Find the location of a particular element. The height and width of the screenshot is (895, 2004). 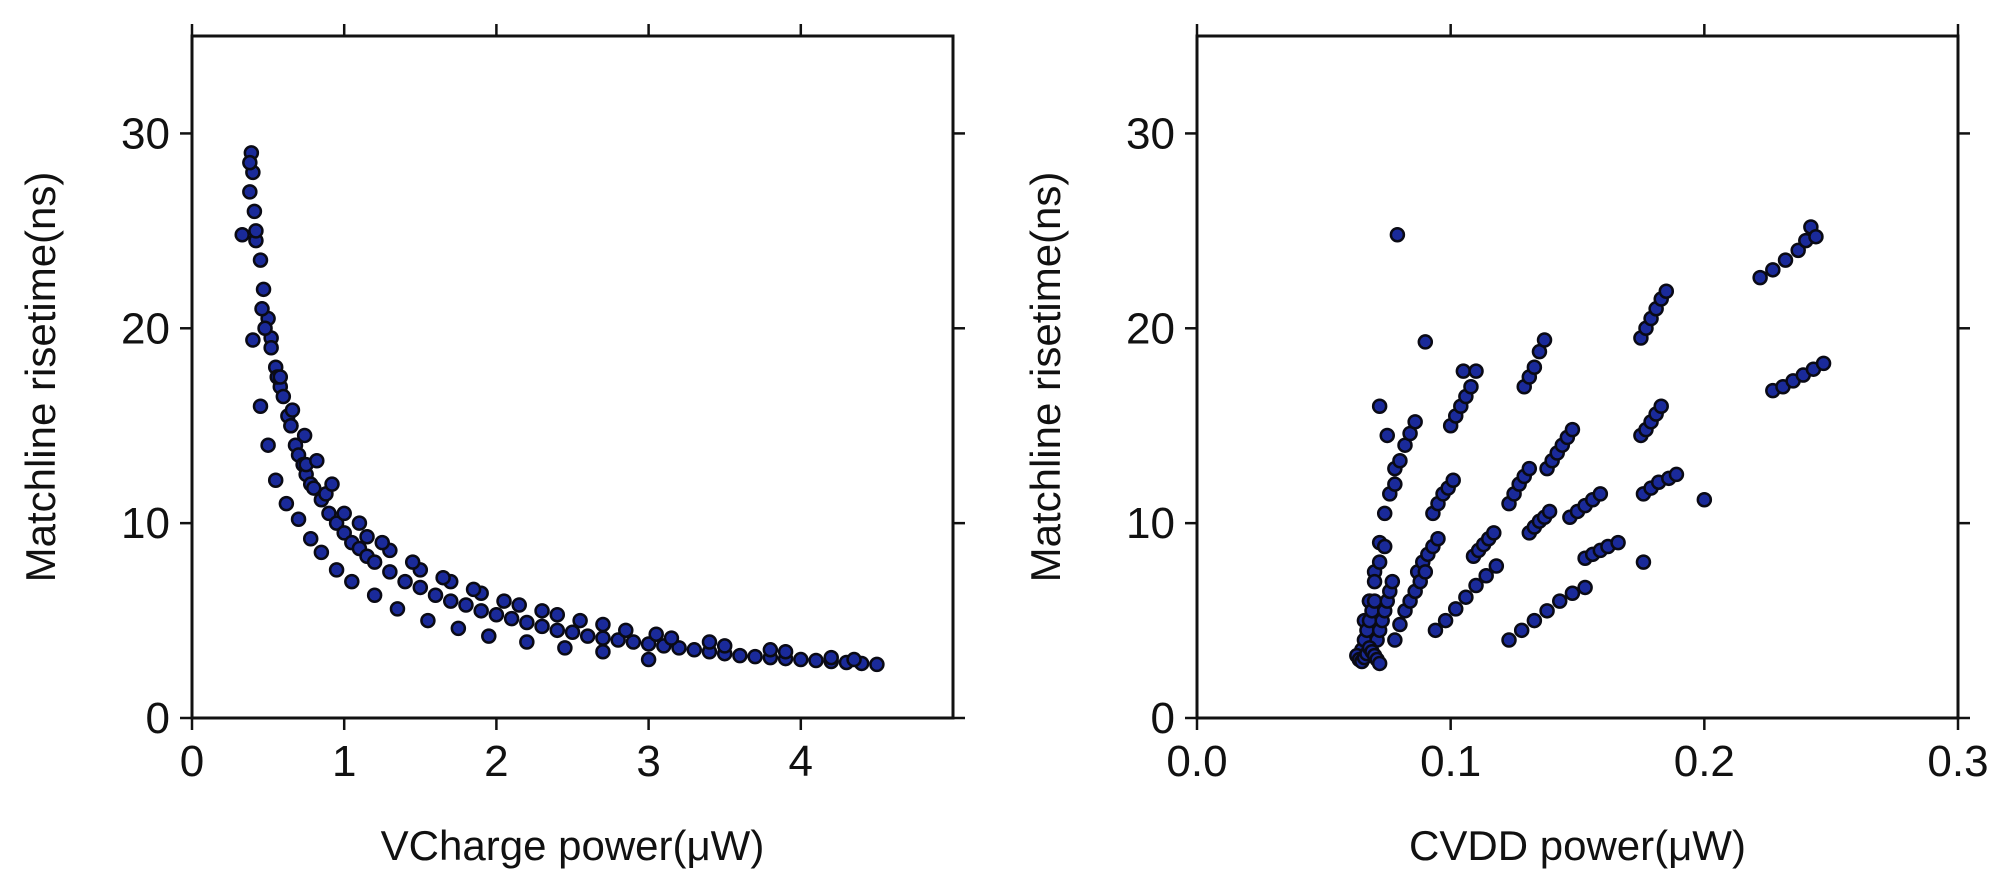

x-tick-label: 4 is located at coordinates (801, 761).